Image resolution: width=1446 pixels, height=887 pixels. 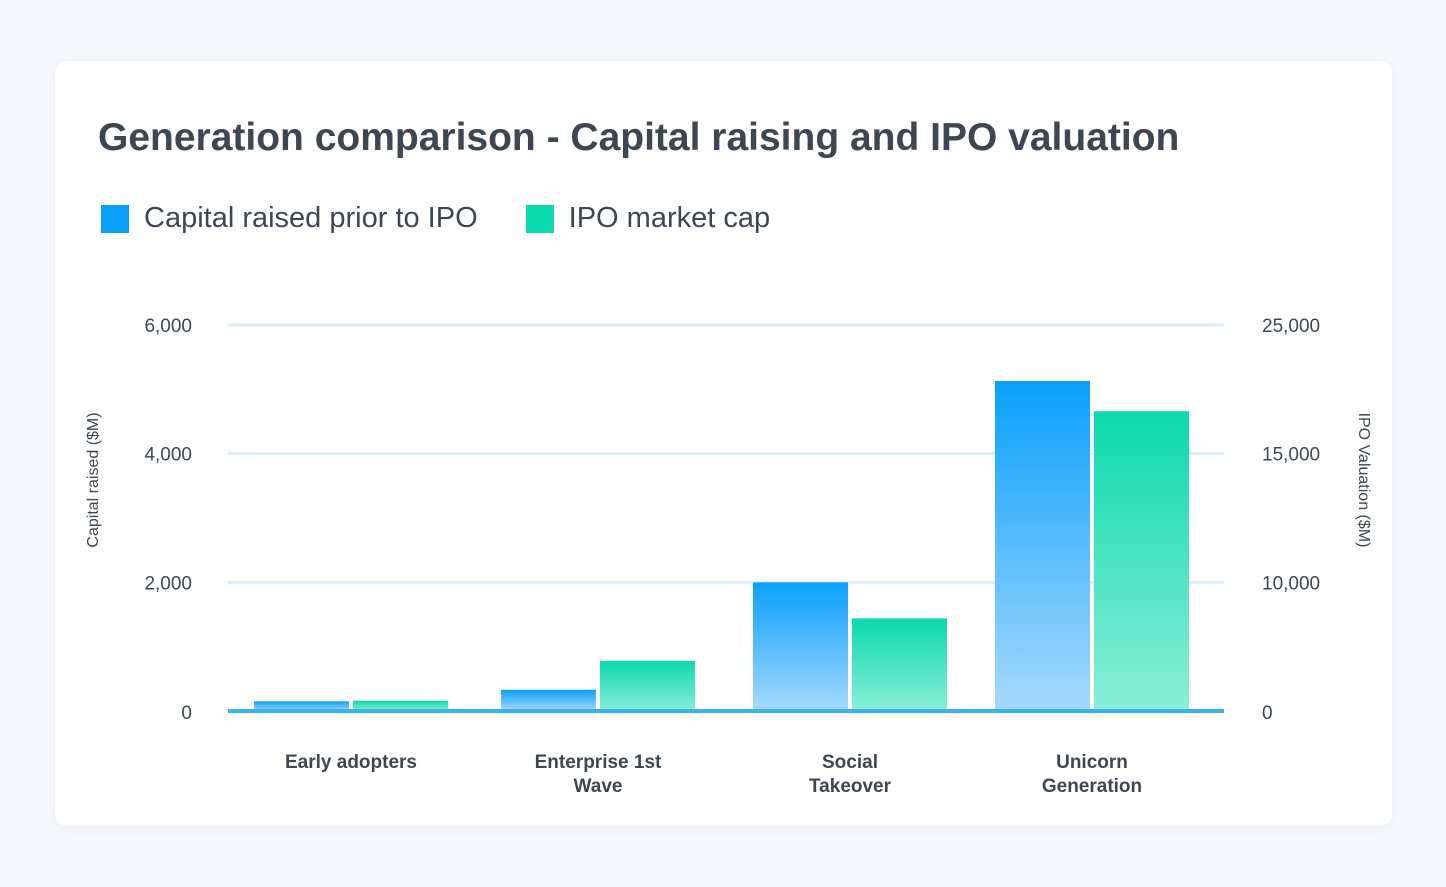 I want to click on x-category-label: Early adopters, so click(x=351, y=762).